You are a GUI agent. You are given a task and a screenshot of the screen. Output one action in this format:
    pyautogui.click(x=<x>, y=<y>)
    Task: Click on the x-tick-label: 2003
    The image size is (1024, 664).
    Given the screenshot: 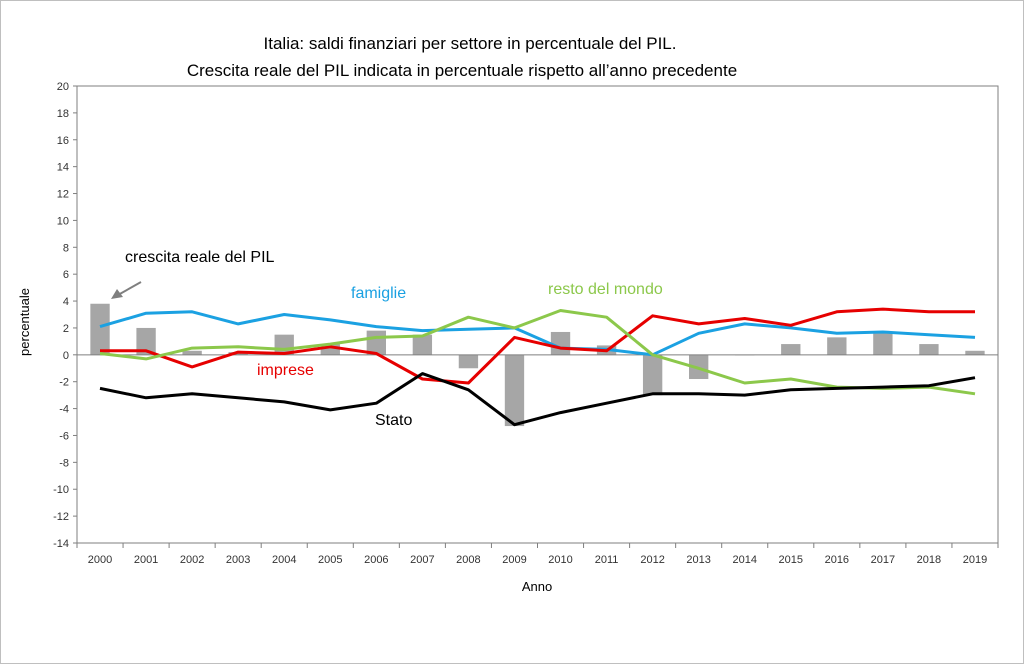 What is the action you would take?
    pyautogui.click(x=238, y=560)
    